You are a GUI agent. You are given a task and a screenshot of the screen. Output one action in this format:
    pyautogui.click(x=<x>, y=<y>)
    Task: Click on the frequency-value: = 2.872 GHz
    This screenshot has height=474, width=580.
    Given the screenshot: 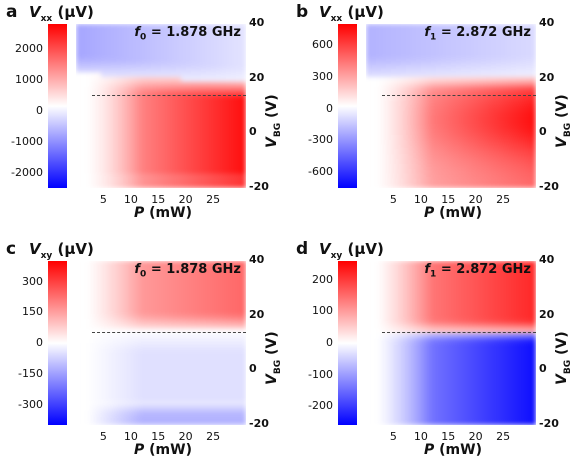 What is the action you would take?
    pyautogui.click(x=485, y=32)
    